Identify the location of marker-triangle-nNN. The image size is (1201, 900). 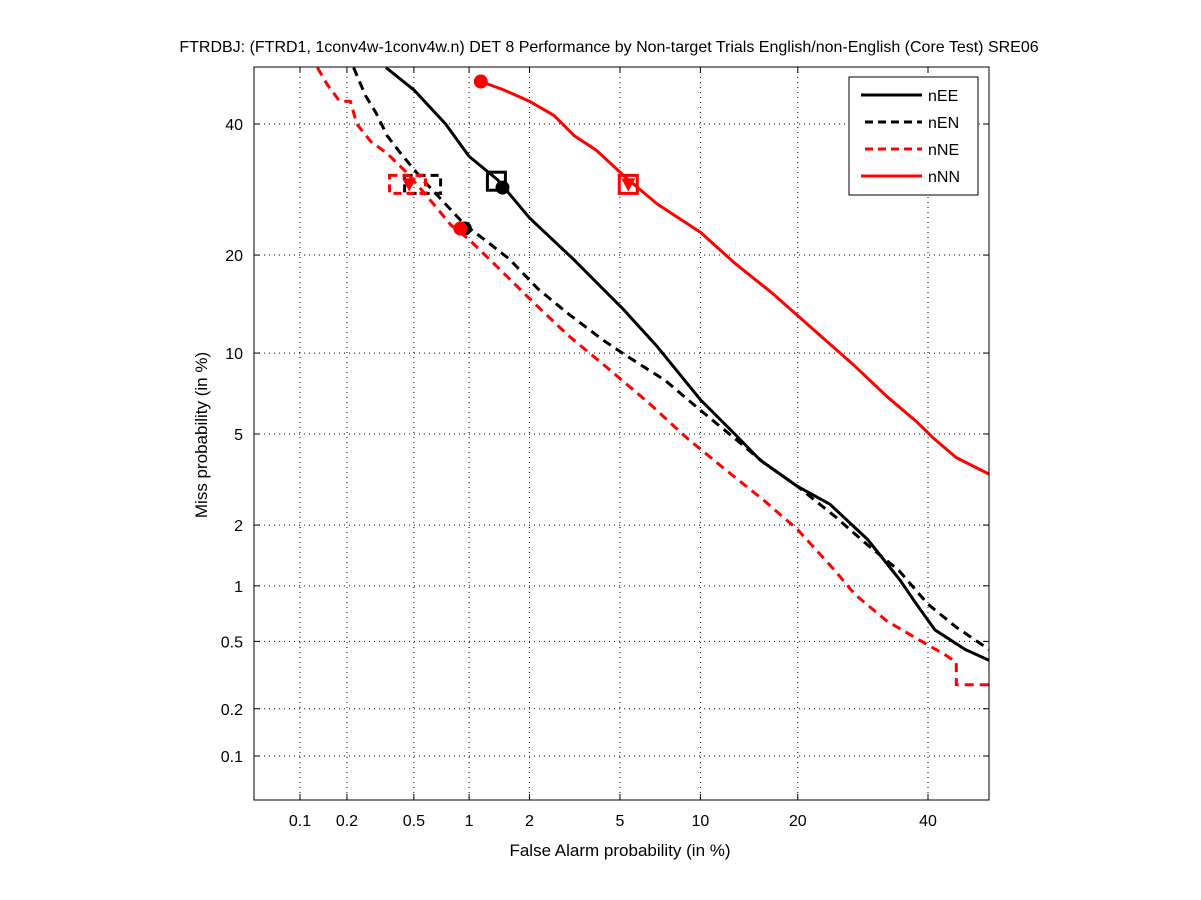
(628, 185).